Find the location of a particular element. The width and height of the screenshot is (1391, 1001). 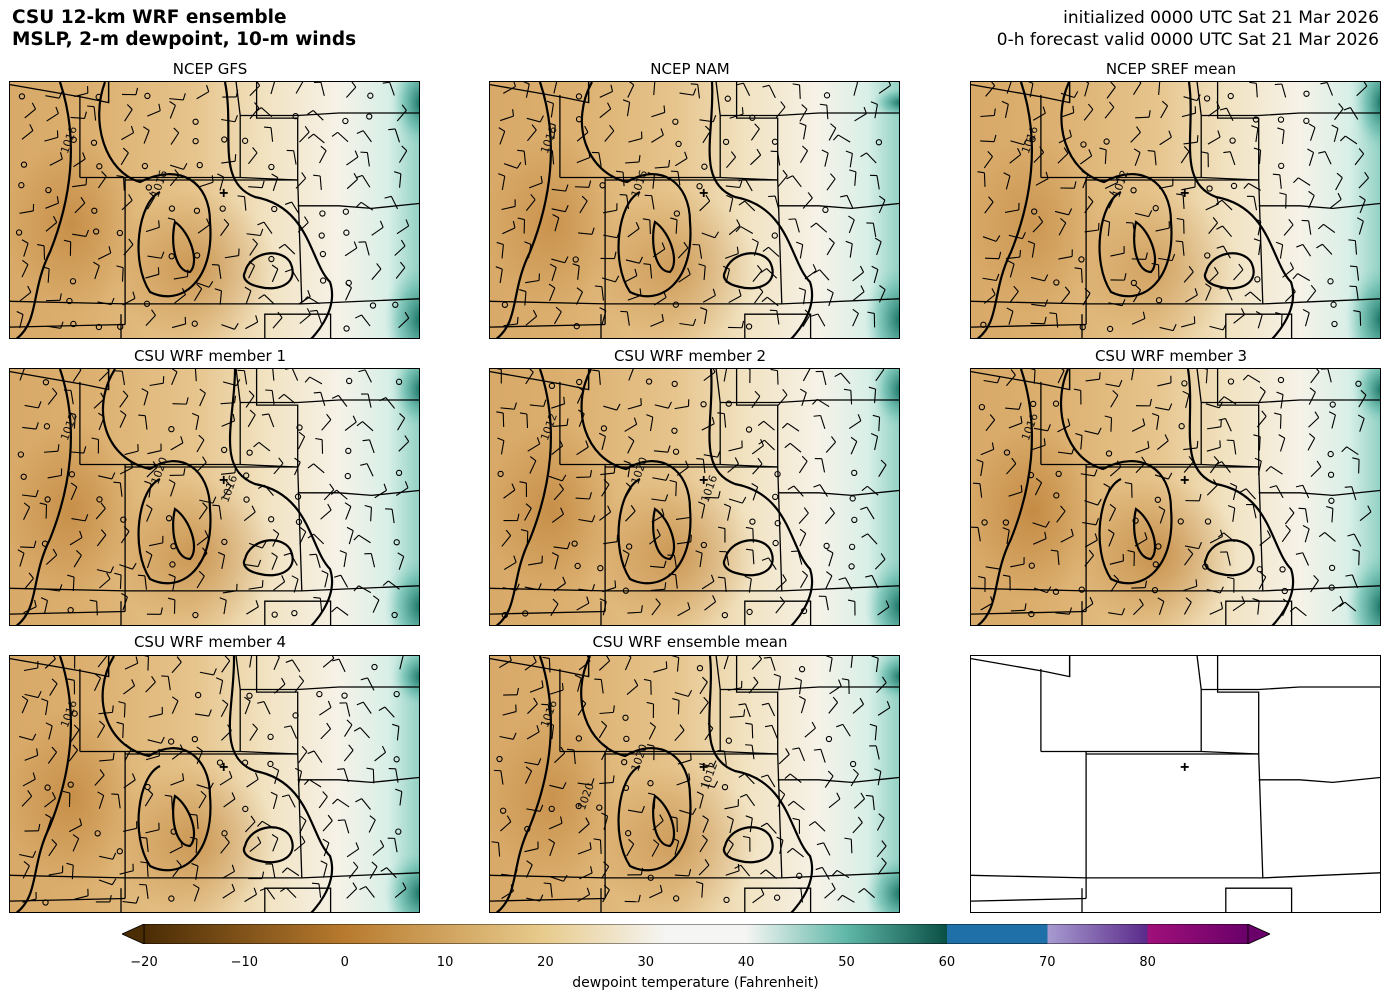

state-borders is located at coordinates (694, 210).